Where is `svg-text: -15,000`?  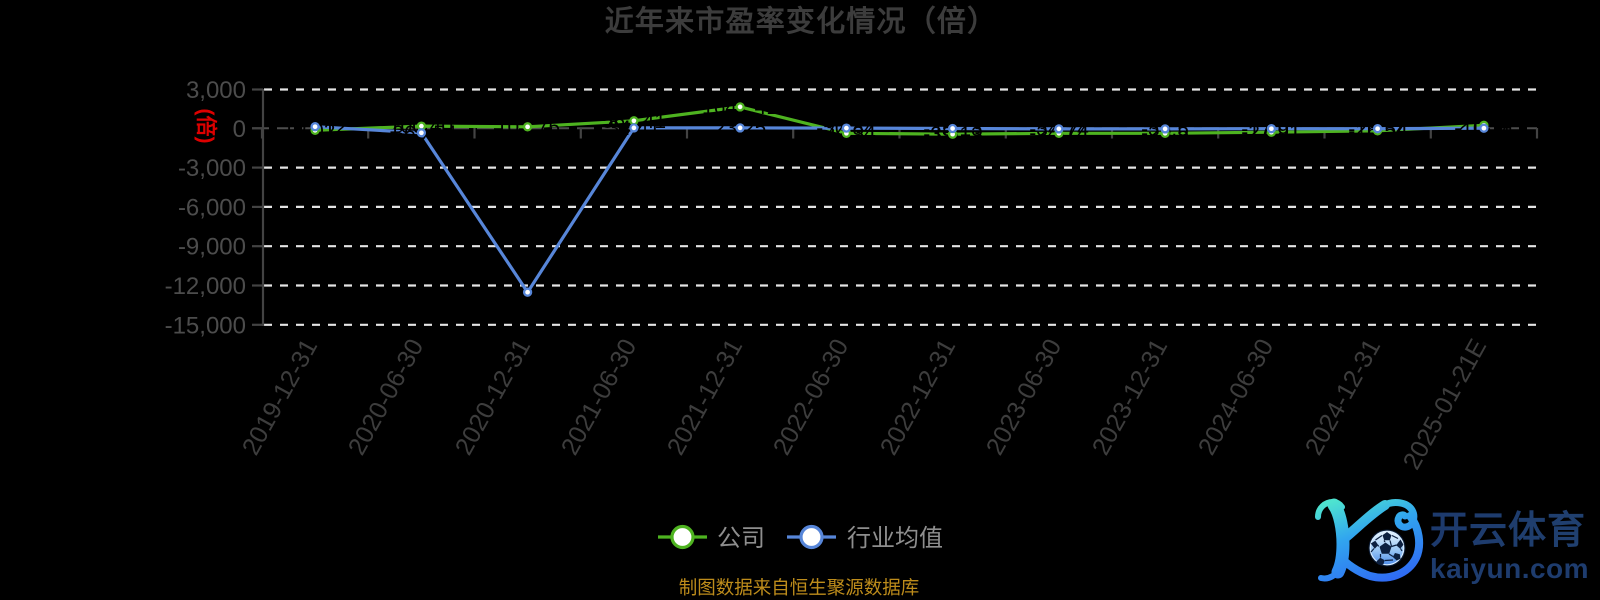
svg-text: -15,000 is located at coordinates (205, 325).